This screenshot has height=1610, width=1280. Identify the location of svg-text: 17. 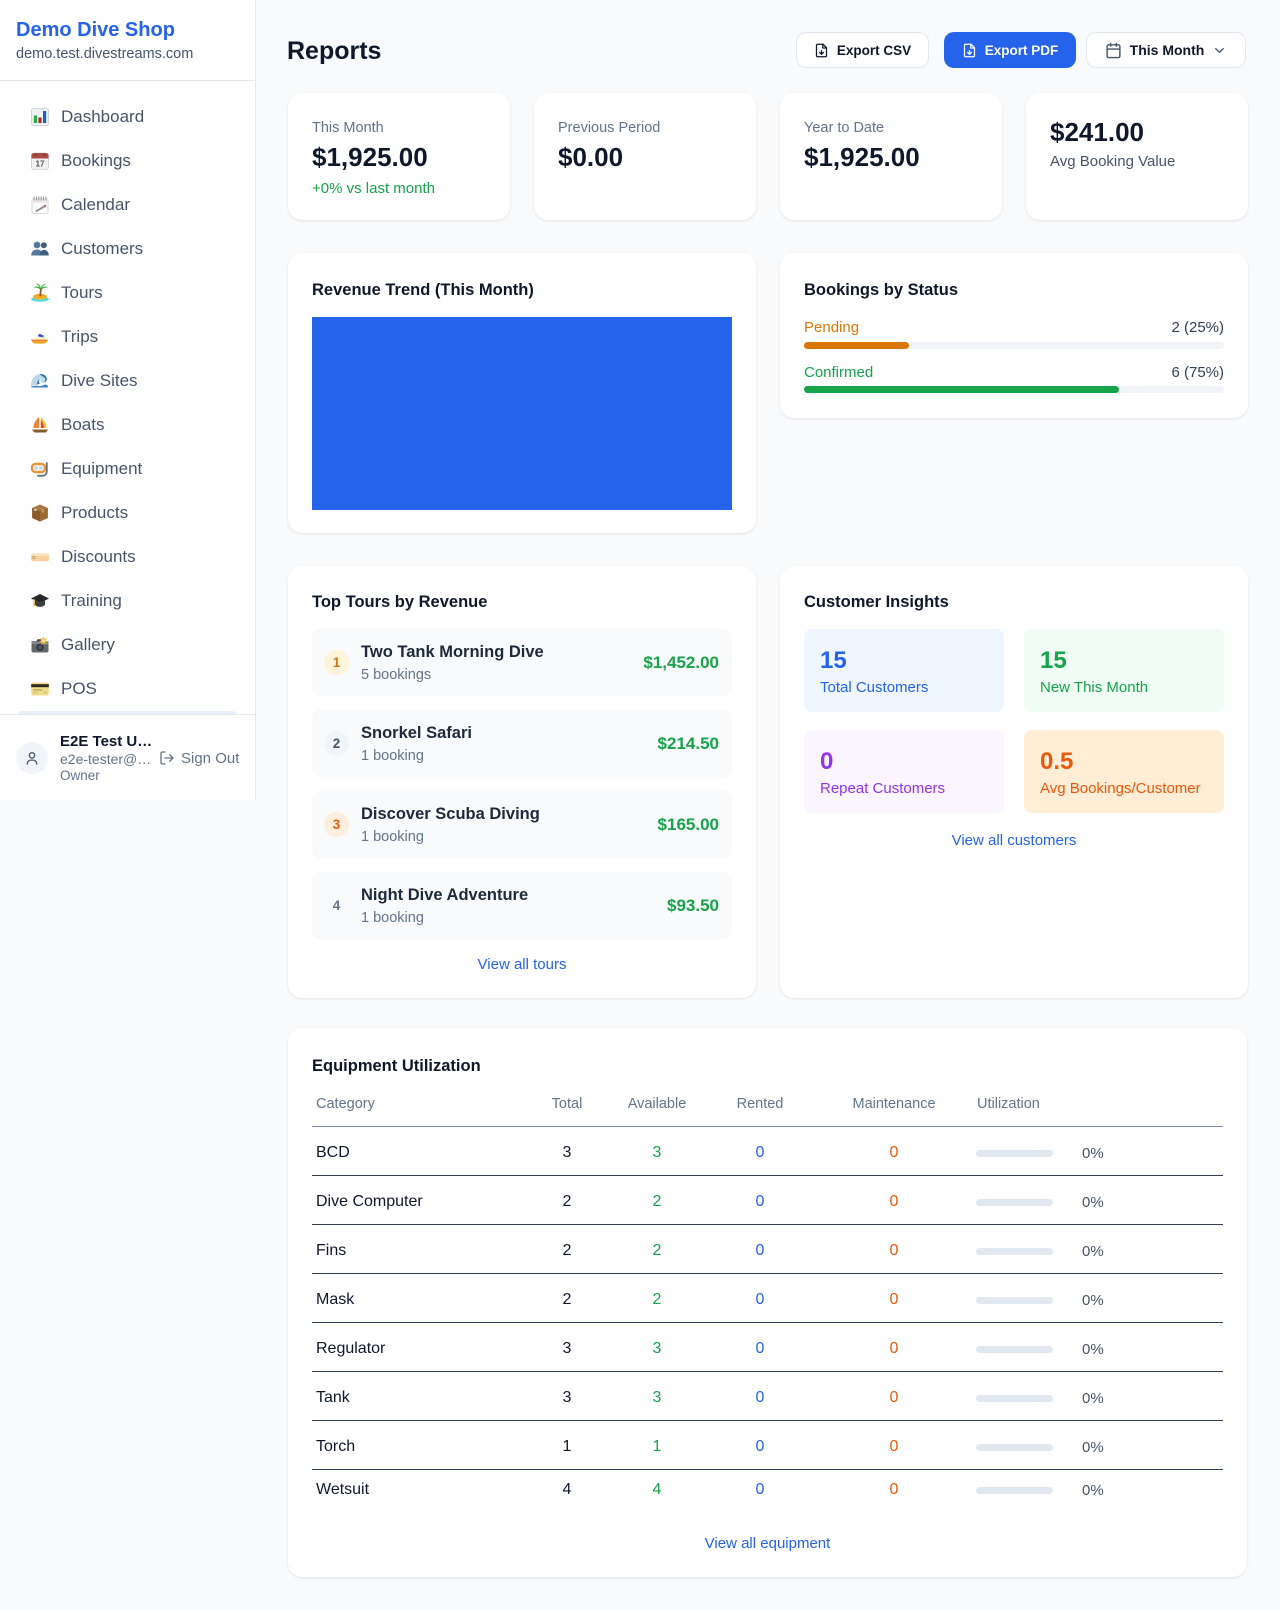
(40, 164).